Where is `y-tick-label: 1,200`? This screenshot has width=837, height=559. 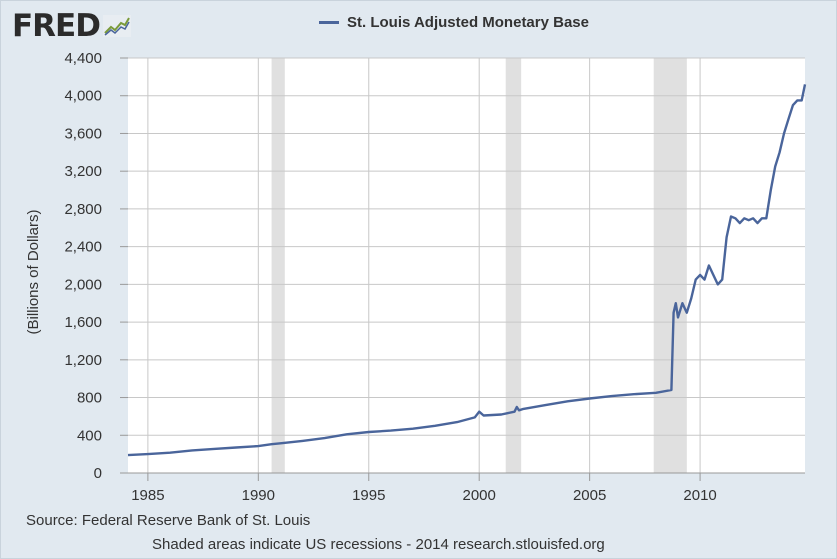
y-tick-label: 1,200 is located at coordinates (83, 360).